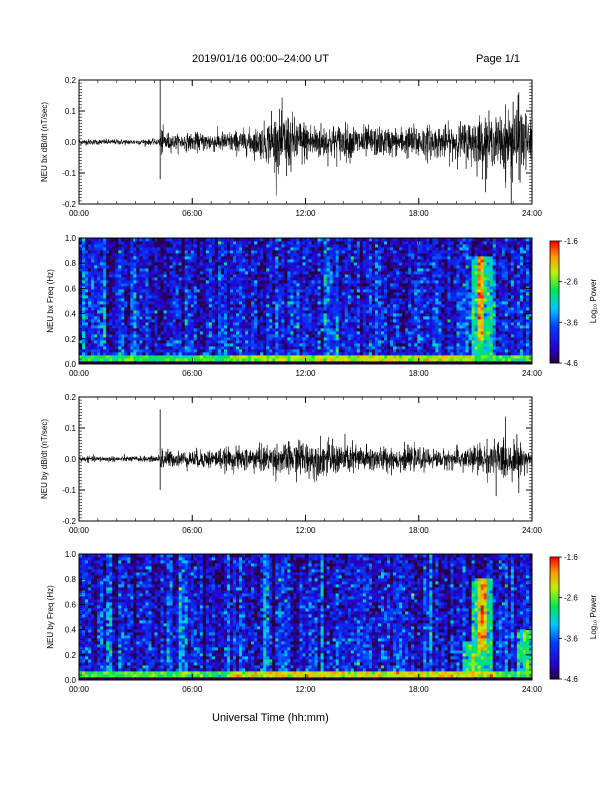 The width and height of the screenshot is (612, 792). What do you see at coordinates (305, 142) in the screenshot?
I see `bx-timeseries-plot-area` at bounding box center [305, 142].